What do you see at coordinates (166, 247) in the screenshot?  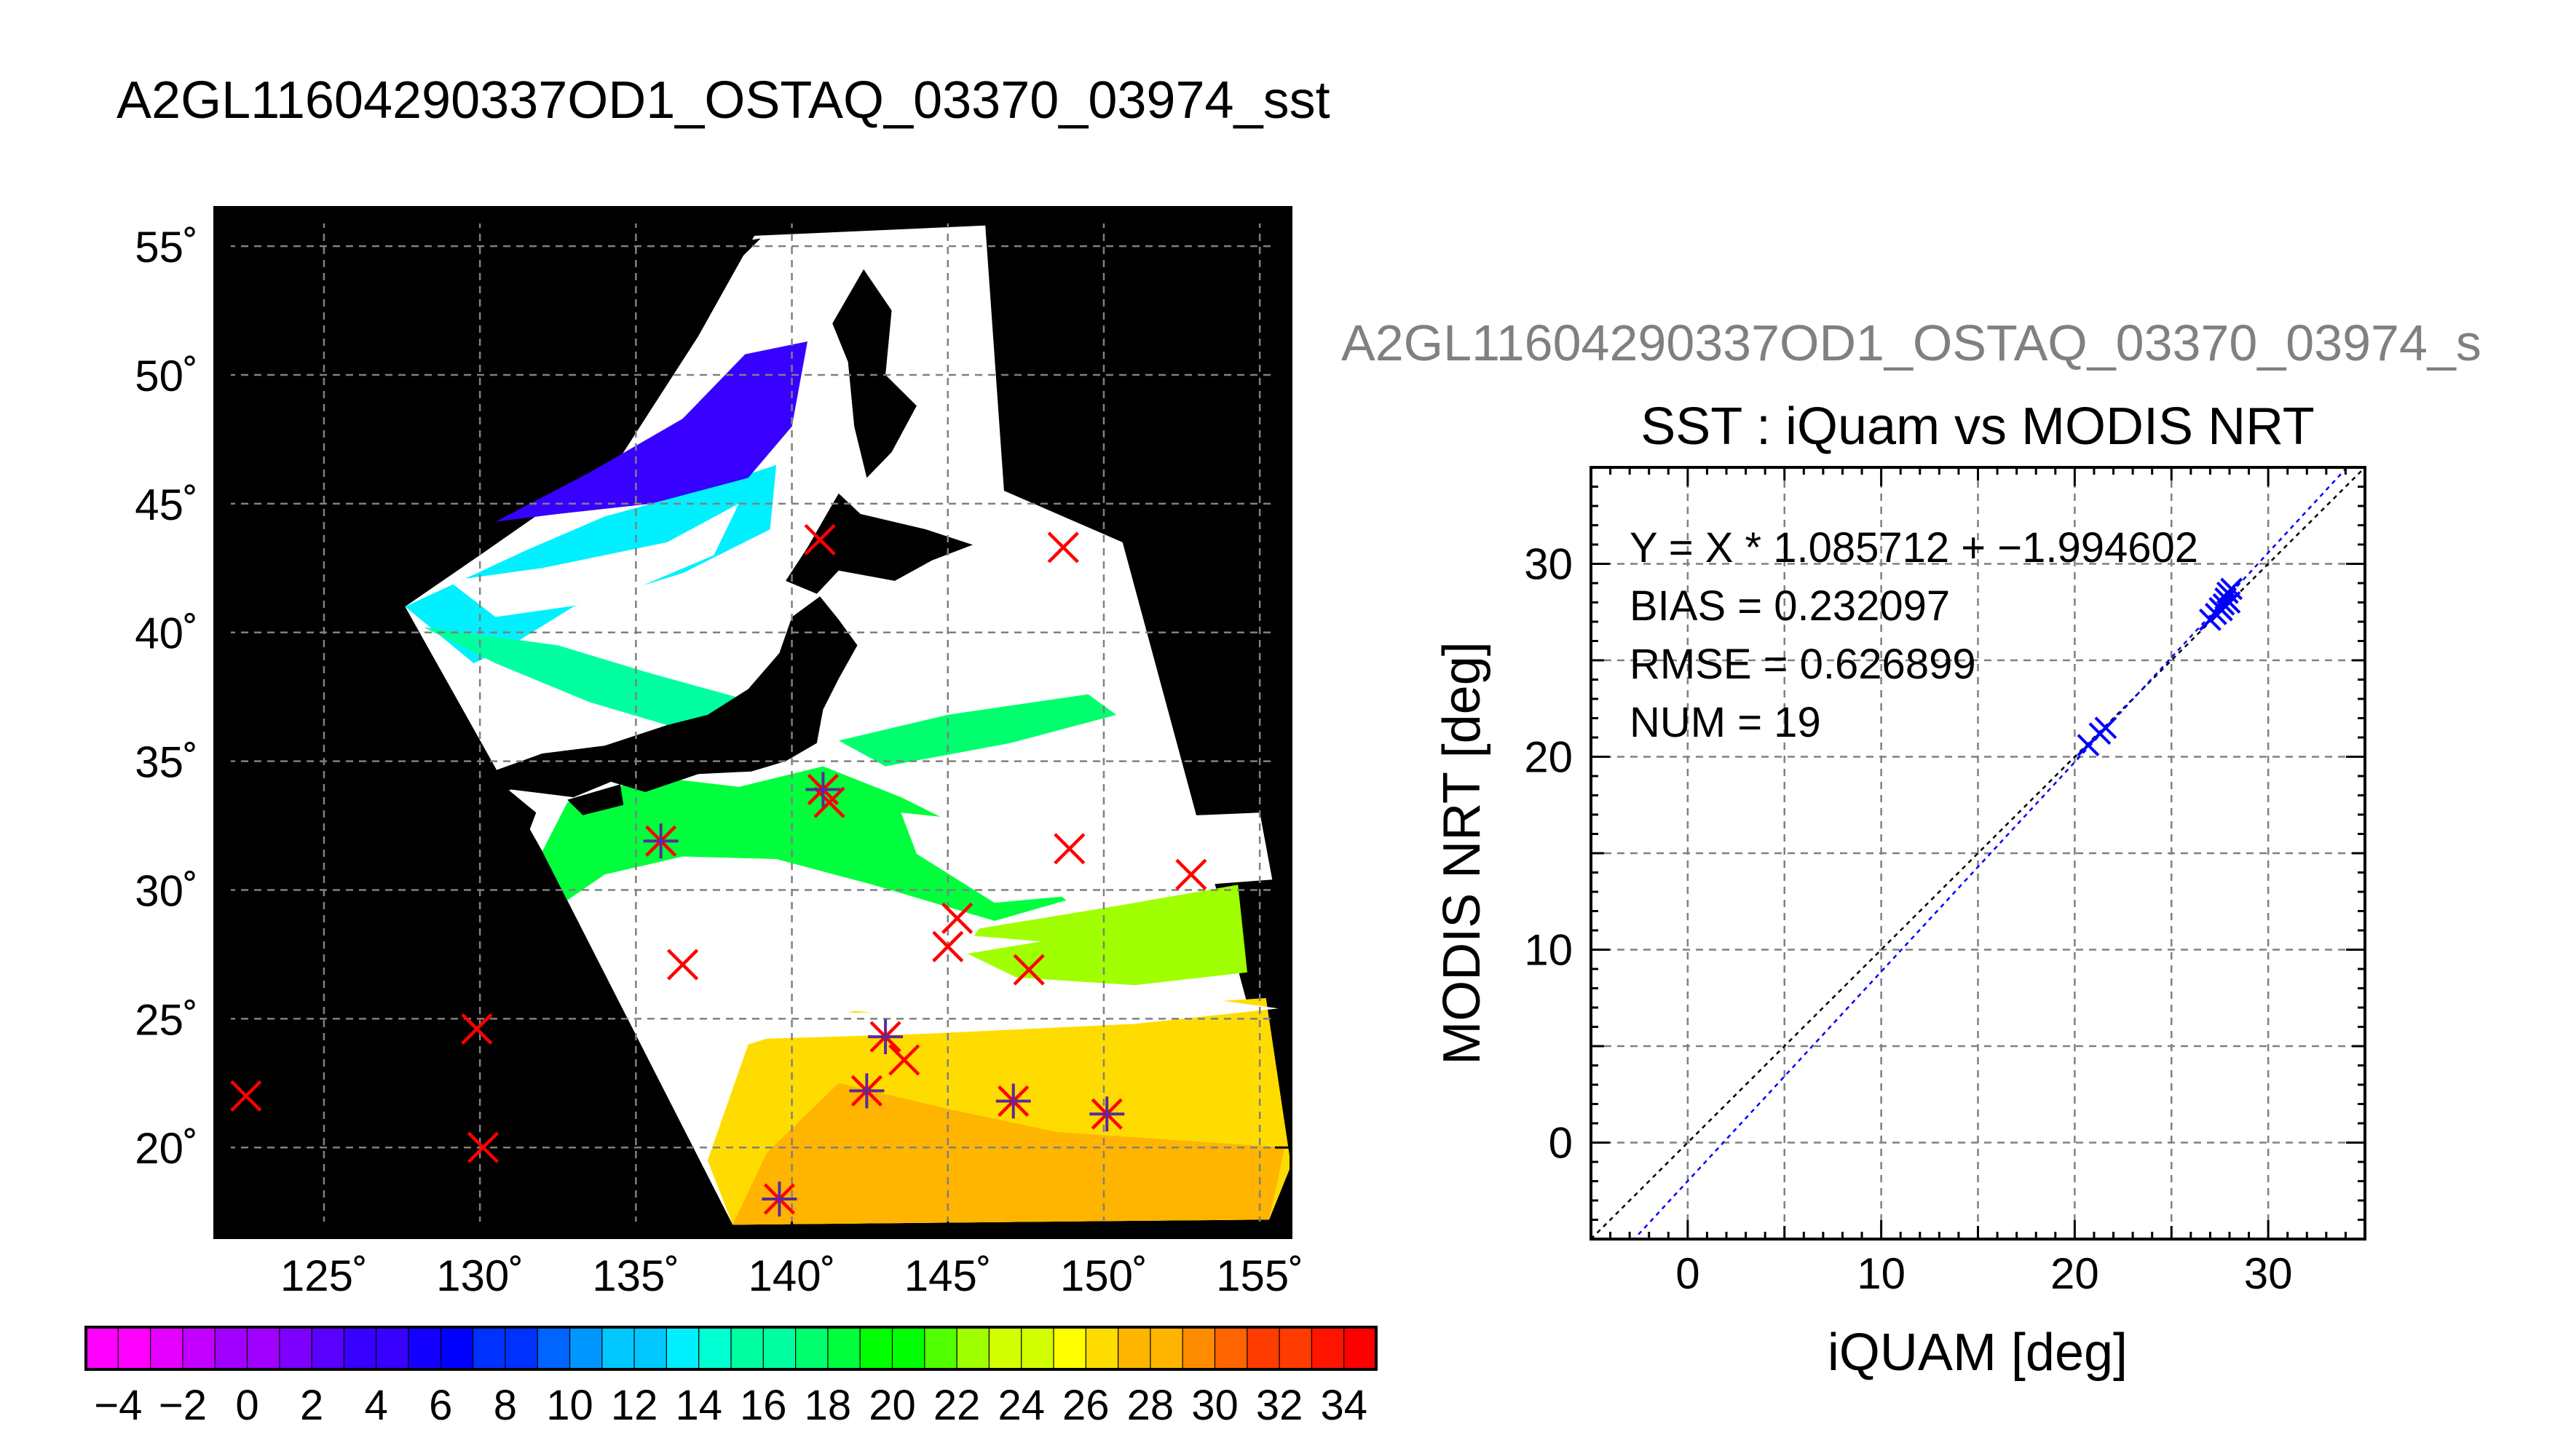 I see `map-lat-label: 55˚` at bounding box center [166, 247].